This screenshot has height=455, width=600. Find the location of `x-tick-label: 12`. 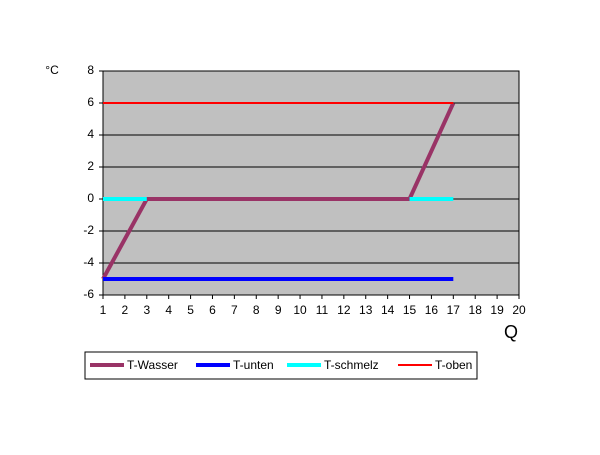

x-tick-label: 12 is located at coordinates (344, 310).